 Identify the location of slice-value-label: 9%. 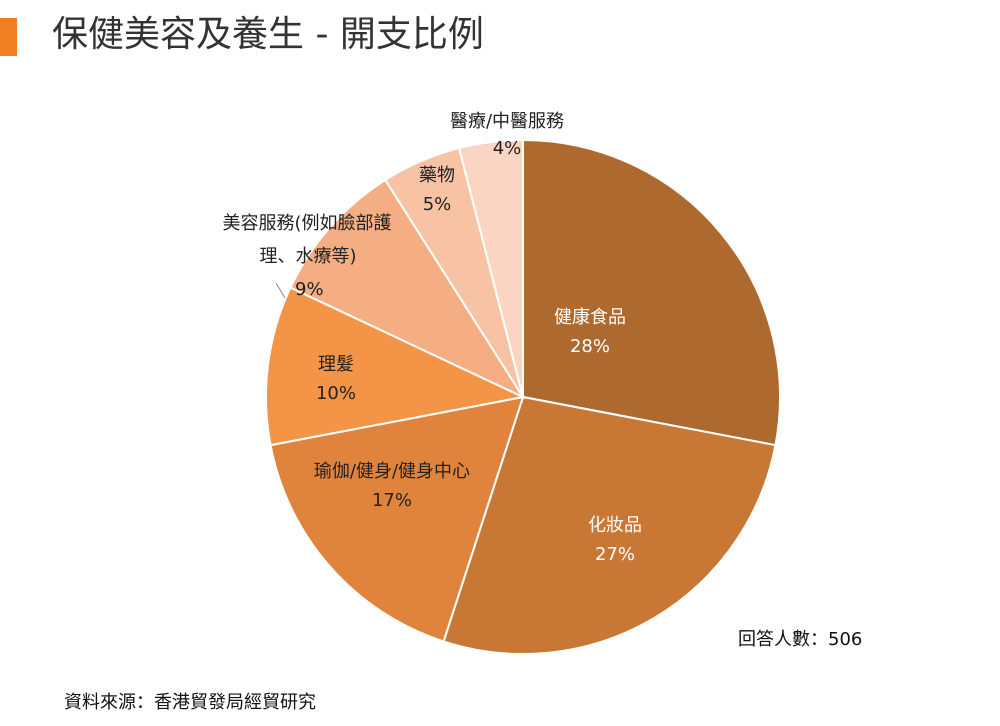
(309, 289).